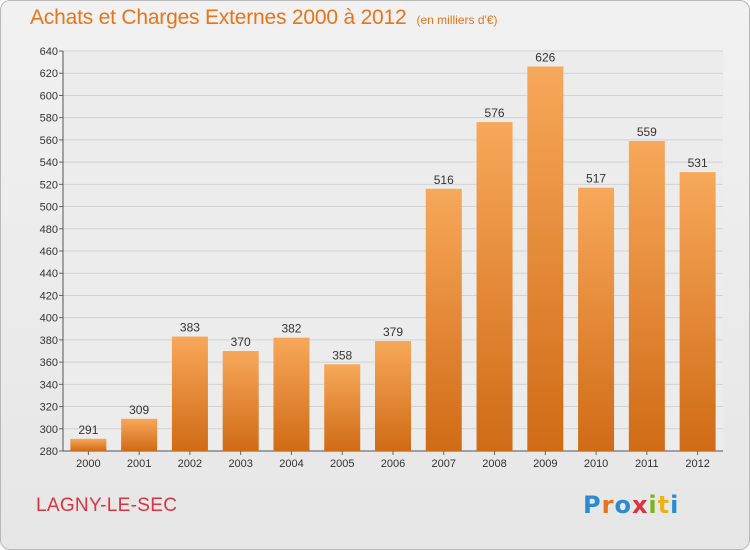  I want to click on bar-value-label: 516, so click(444, 180).